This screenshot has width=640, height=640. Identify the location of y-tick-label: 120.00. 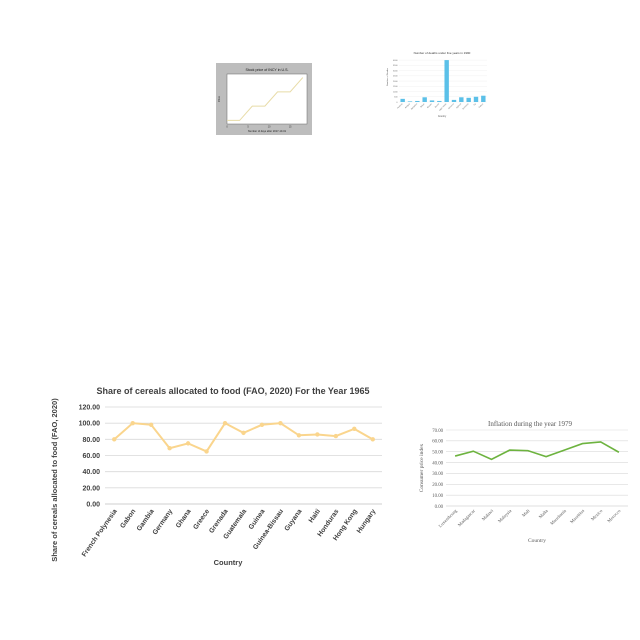
(90, 408).